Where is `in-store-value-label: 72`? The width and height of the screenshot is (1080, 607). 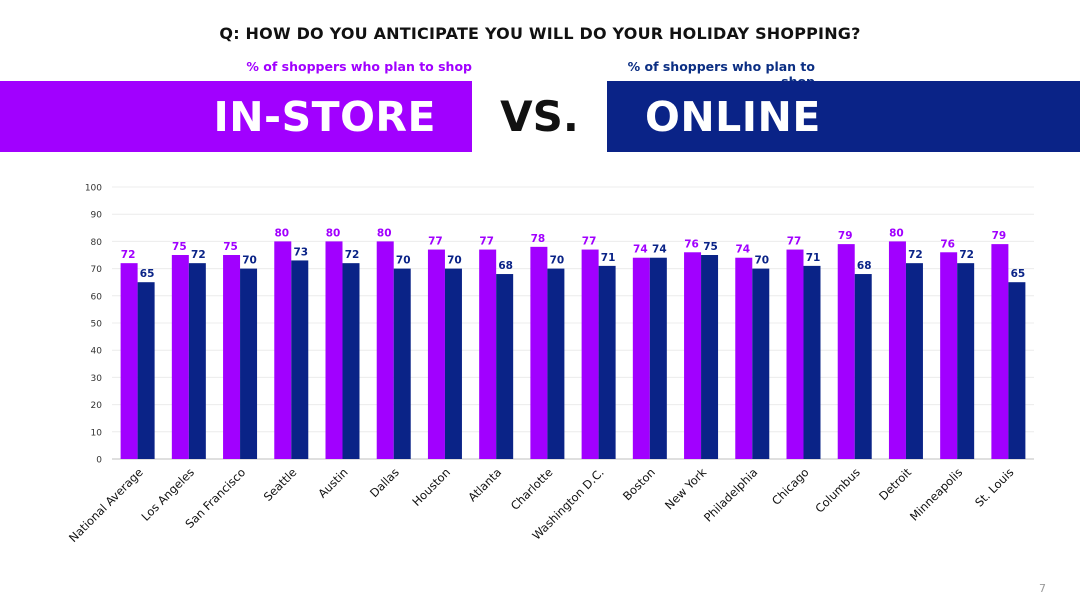 in-store-value-label: 72 is located at coordinates (128, 255).